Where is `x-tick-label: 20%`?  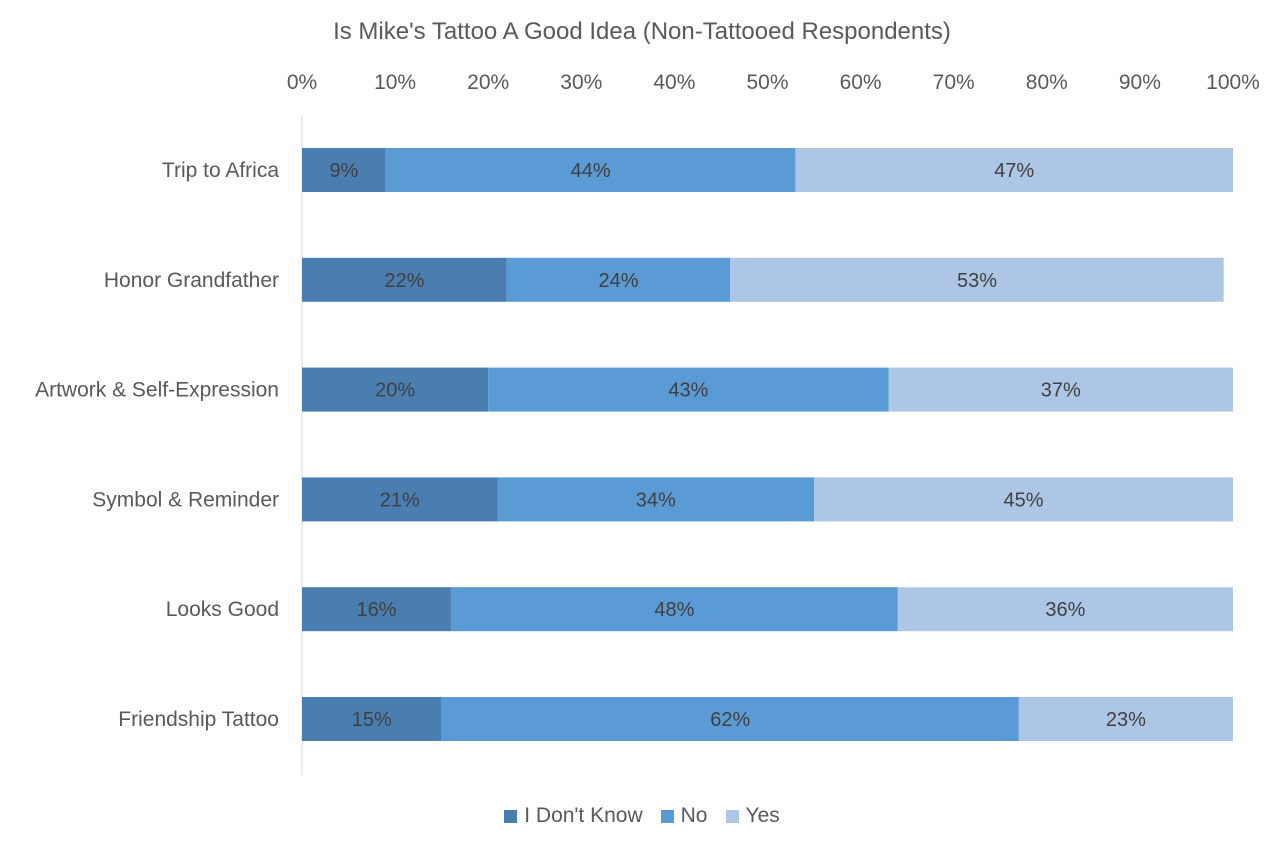
x-tick-label: 20% is located at coordinates (488, 82).